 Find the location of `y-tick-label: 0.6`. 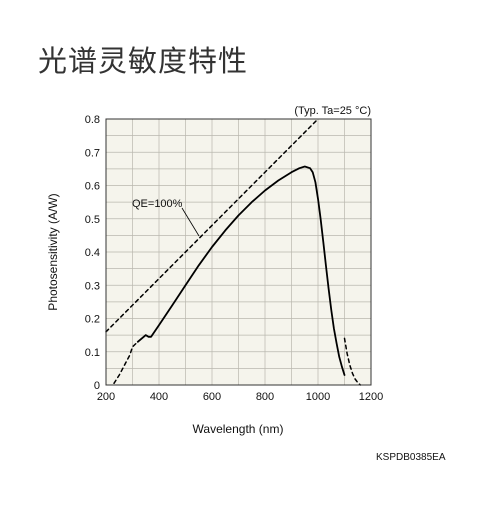

y-tick-label: 0.6 is located at coordinates (92, 187).